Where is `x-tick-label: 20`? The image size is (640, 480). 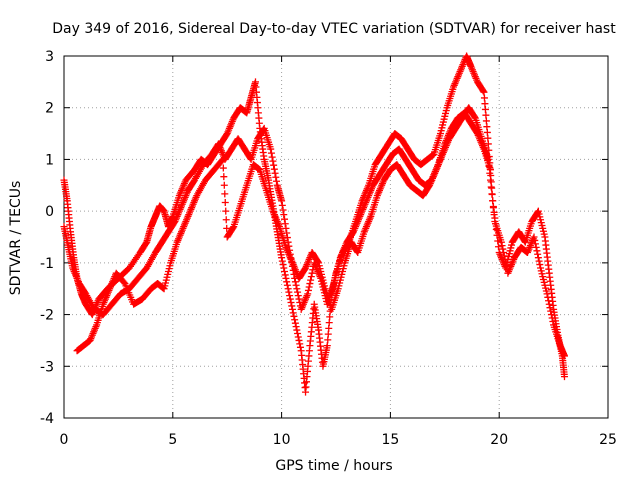 x-tick-label: 20 is located at coordinates (499, 440).